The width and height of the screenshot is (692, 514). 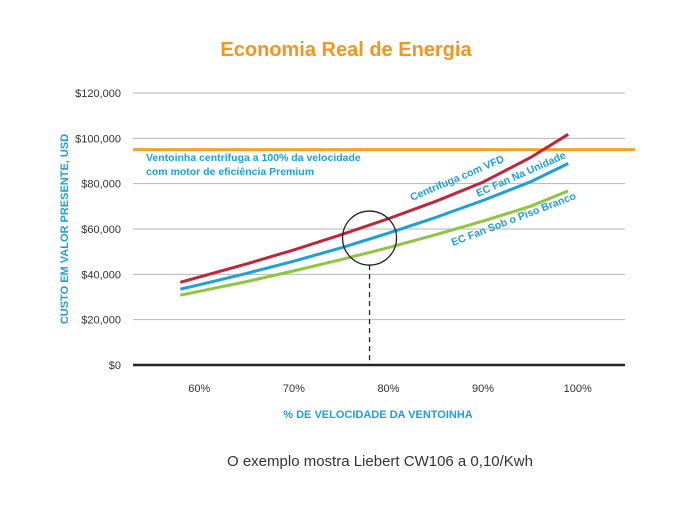 What do you see at coordinates (369, 285) in the screenshot?
I see `highlight-group` at bounding box center [369, 285].